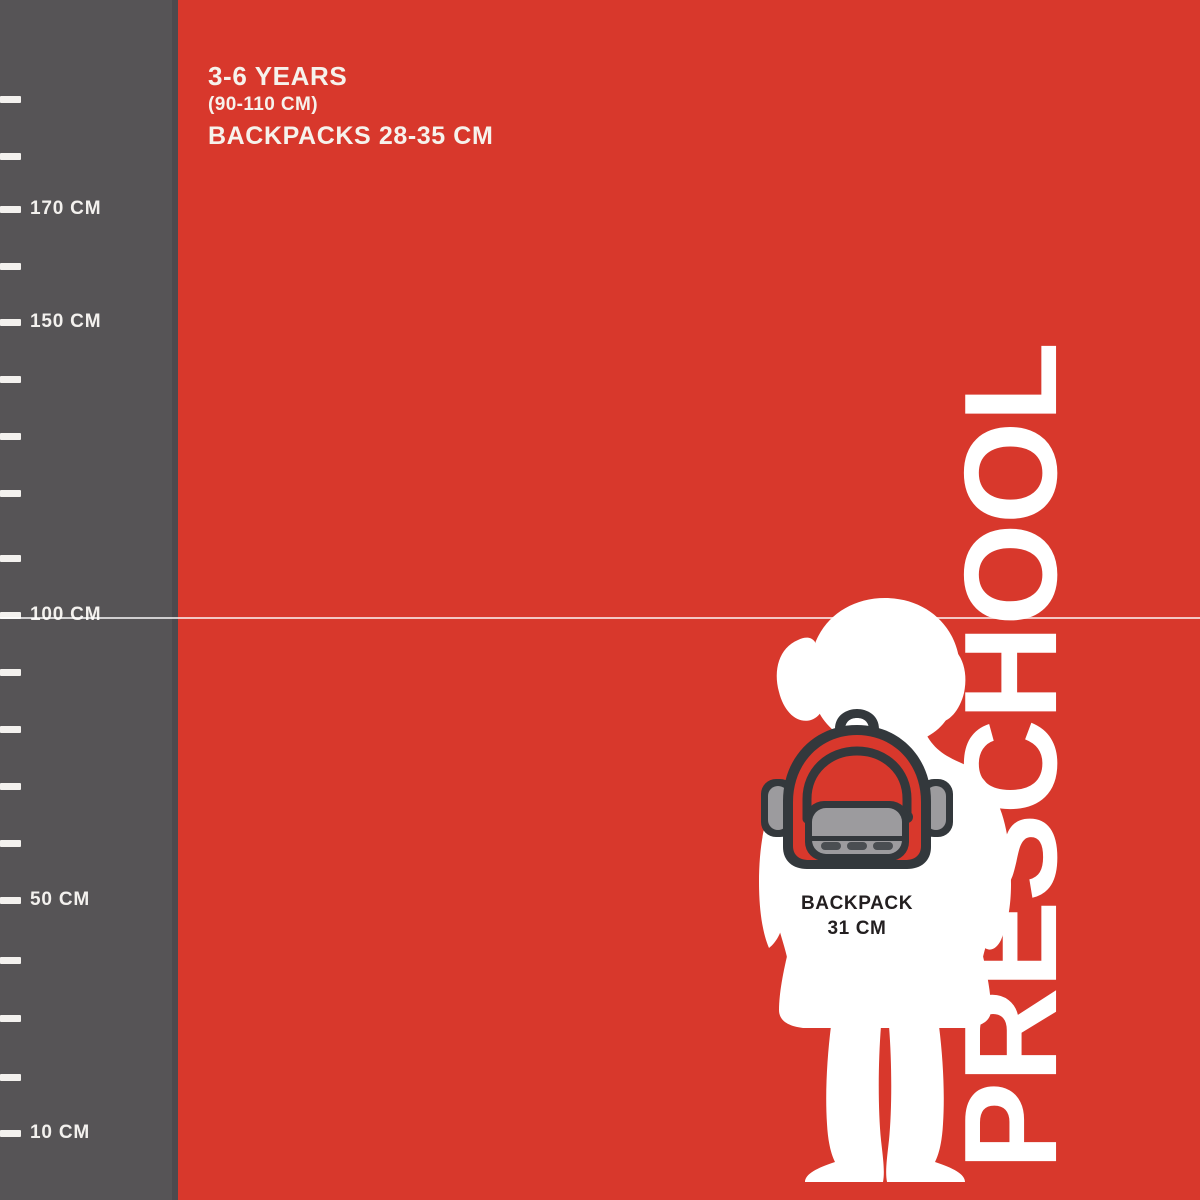  I want to click on ruler-tick-label: 10 CM, so click(60, 1132).